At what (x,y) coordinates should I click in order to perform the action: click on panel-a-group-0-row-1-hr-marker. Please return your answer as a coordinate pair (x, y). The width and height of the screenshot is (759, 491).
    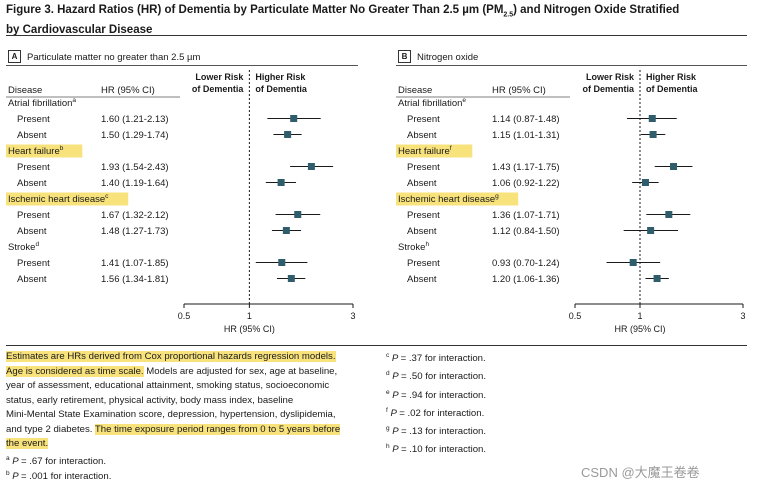
    Looking at the image, I should click on (288, 134).